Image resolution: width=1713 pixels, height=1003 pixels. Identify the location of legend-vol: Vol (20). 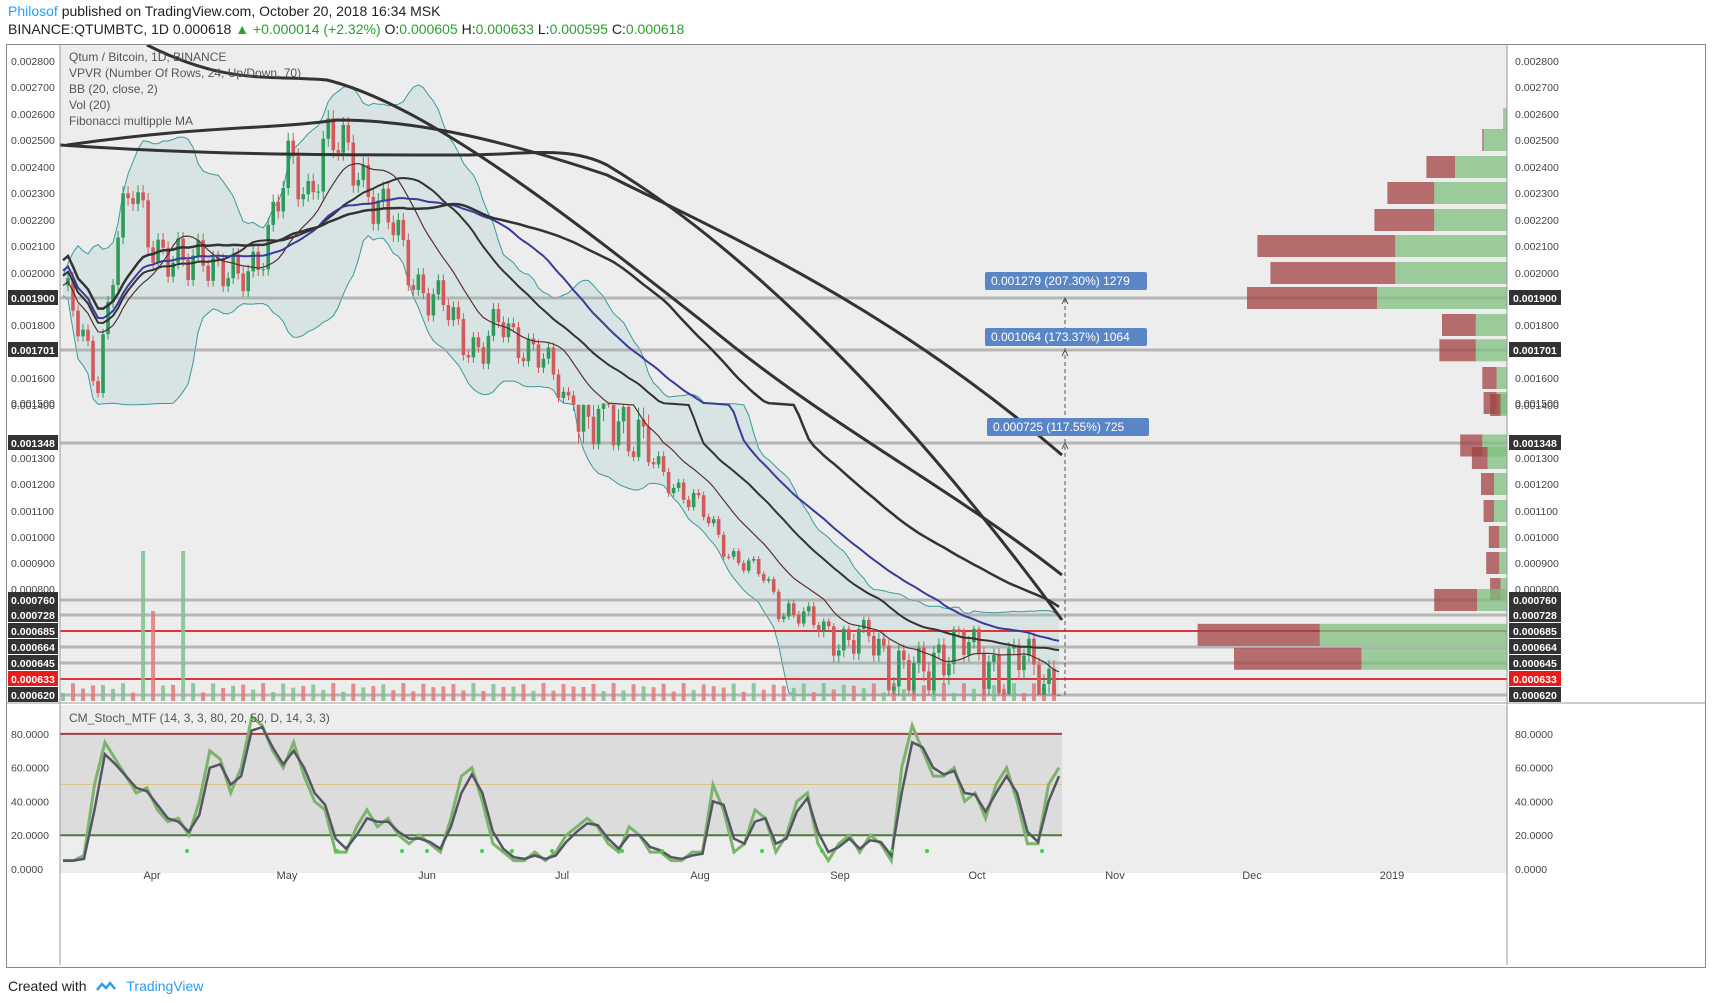
(89, 105).